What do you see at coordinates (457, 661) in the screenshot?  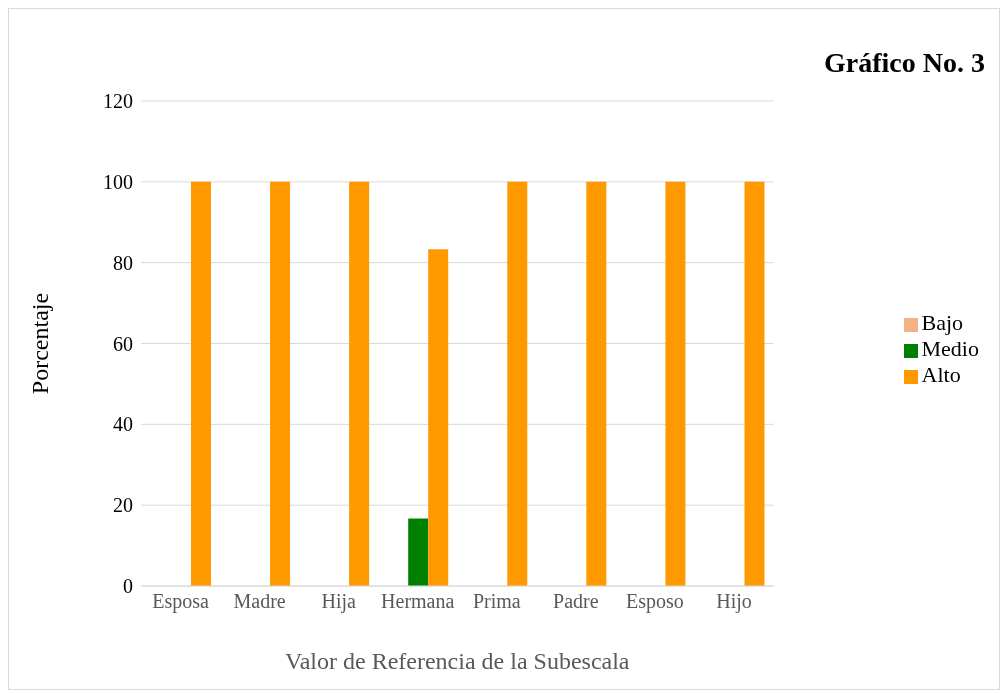 I see `x-axis-title: Valor de Referencia de la Subescala` at bounding box center [457, 661].